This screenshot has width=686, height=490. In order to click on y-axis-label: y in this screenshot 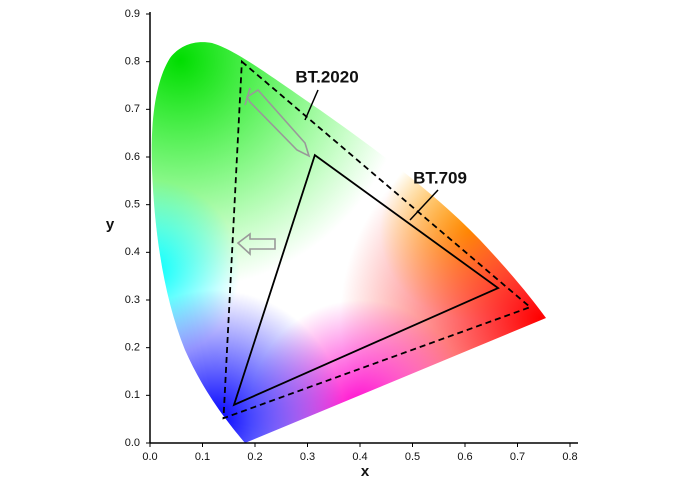, I will do `click(110, 224)`.